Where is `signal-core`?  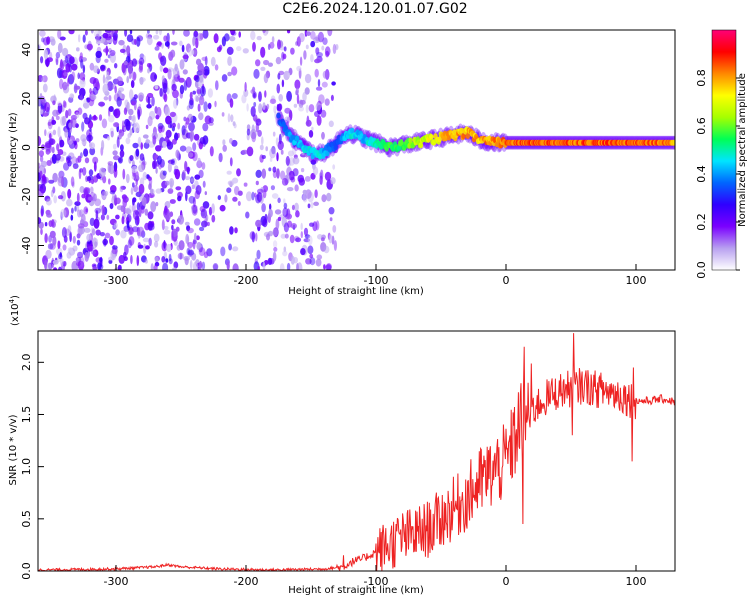 signal-core is located at coordinates (352, 130).